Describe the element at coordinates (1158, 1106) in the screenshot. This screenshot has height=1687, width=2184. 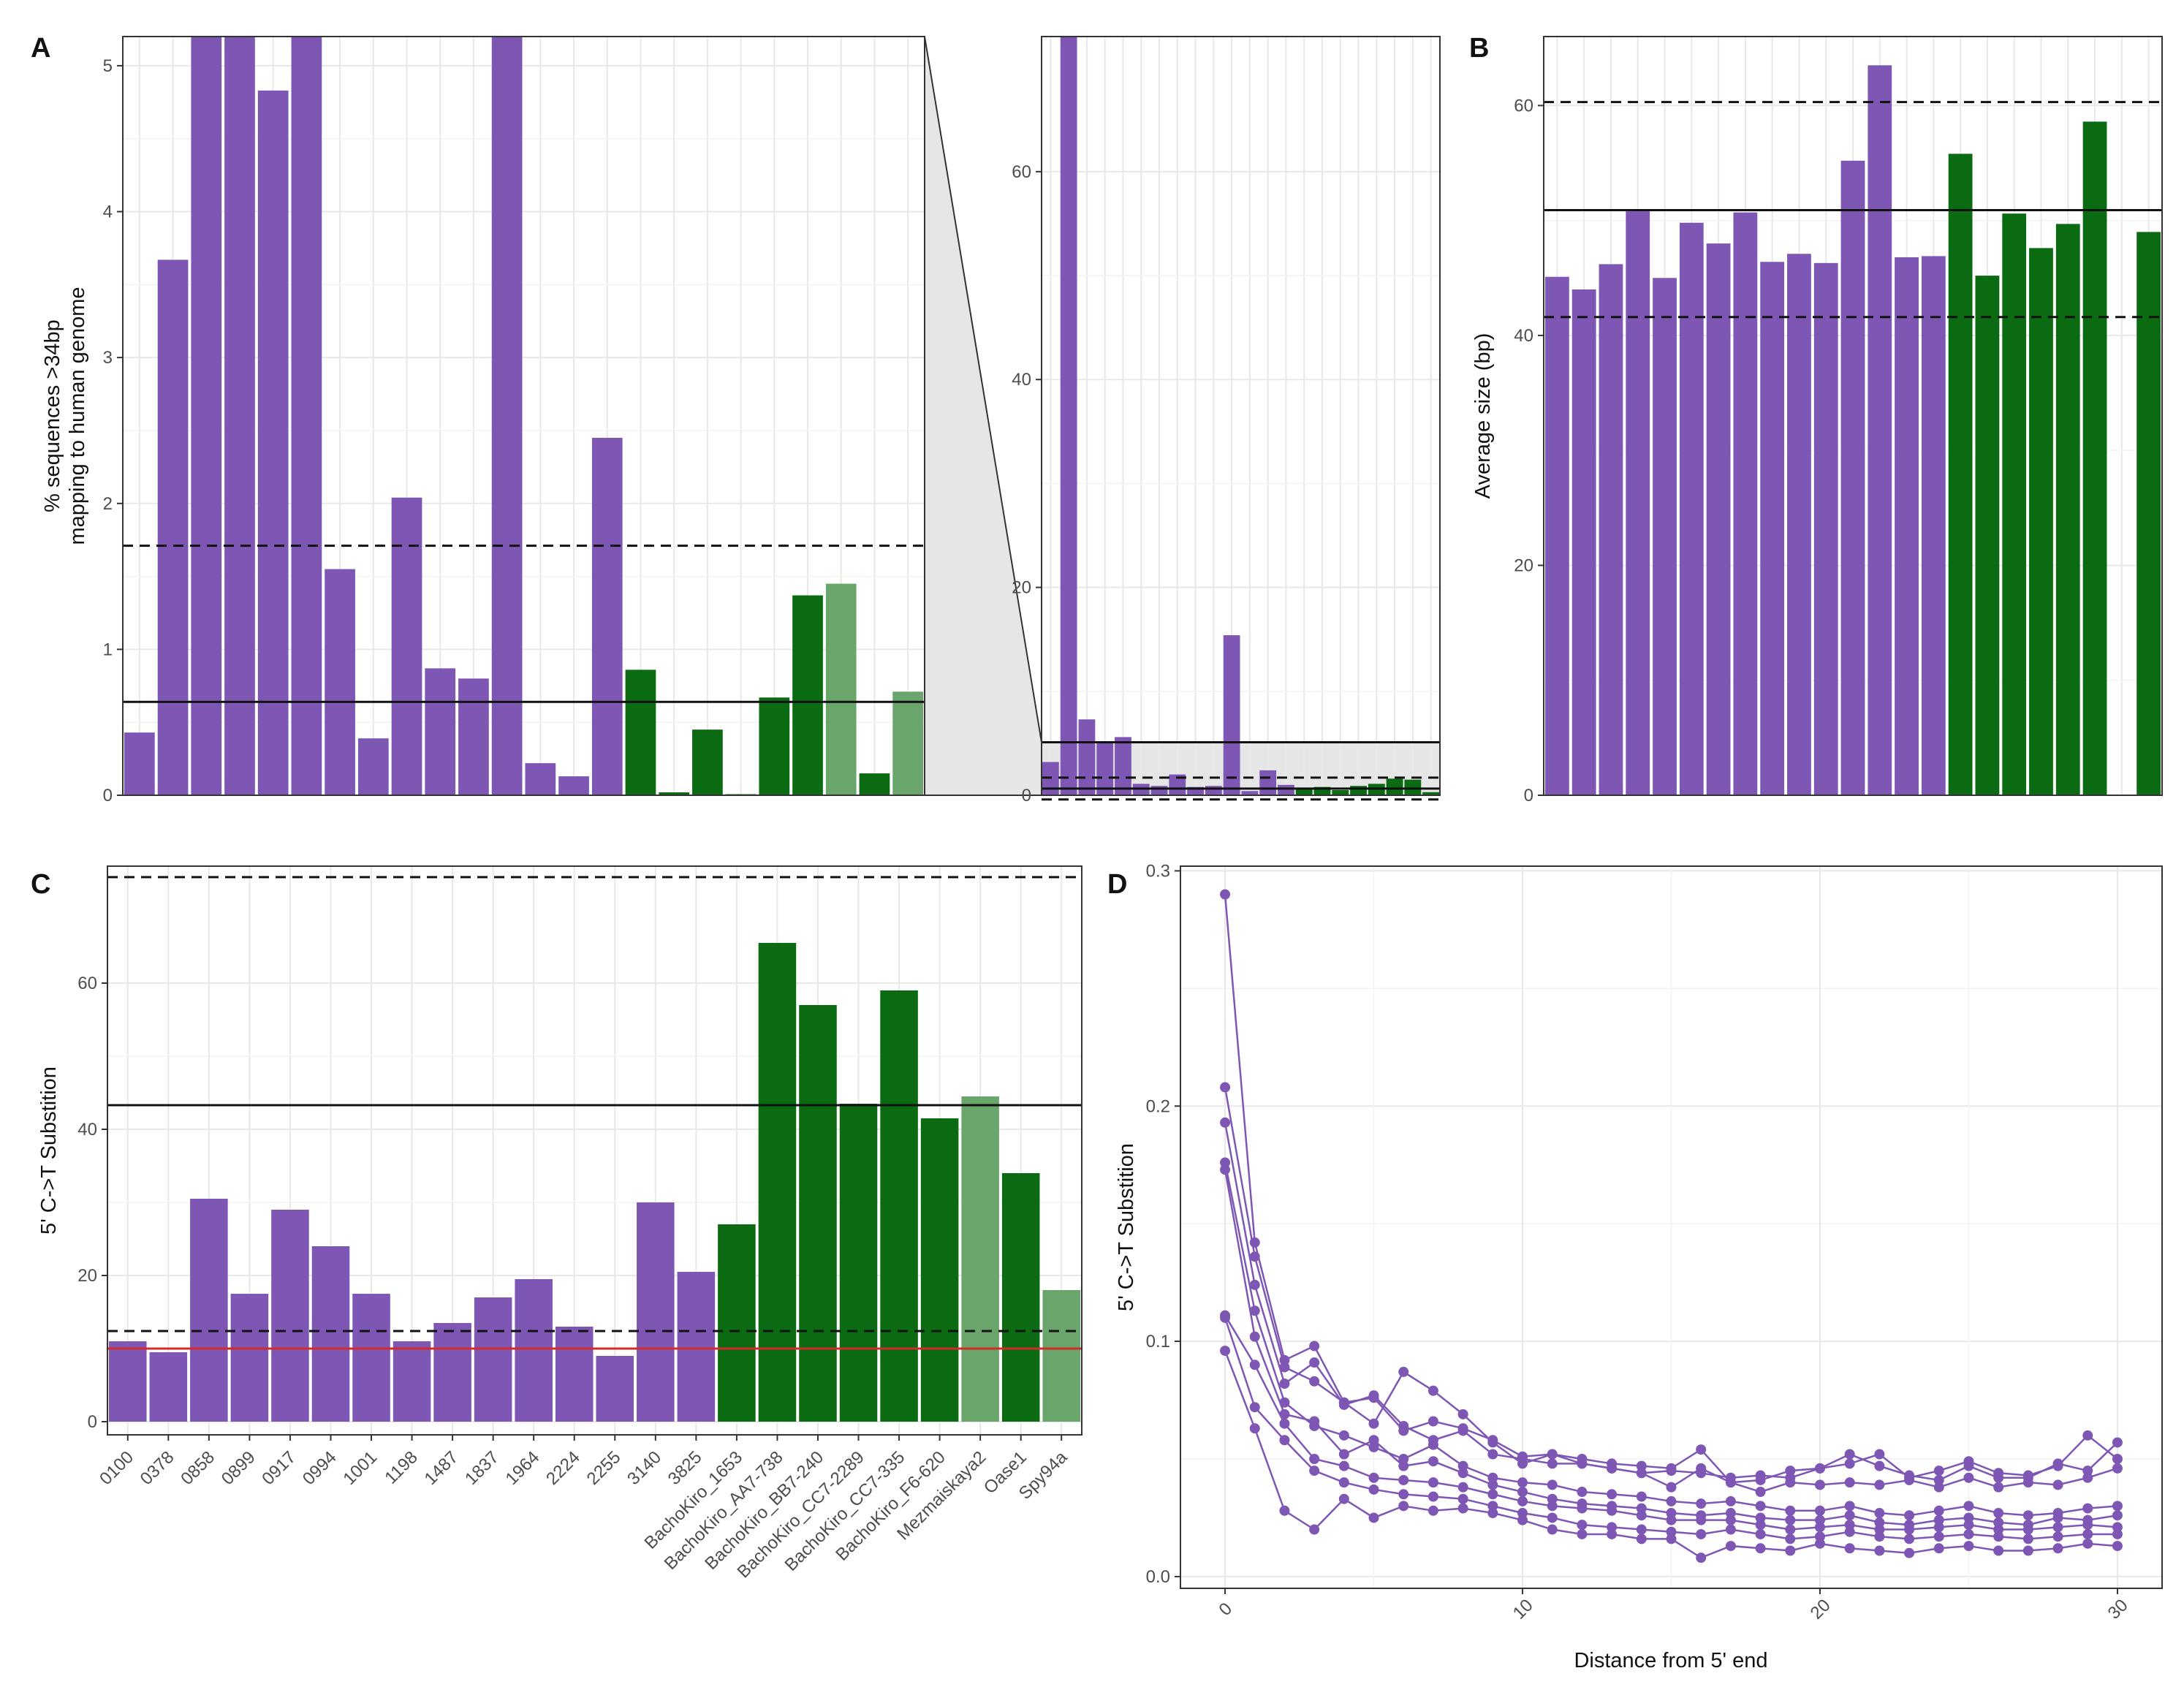
I see `y-tick-label: 0.2` at that location.